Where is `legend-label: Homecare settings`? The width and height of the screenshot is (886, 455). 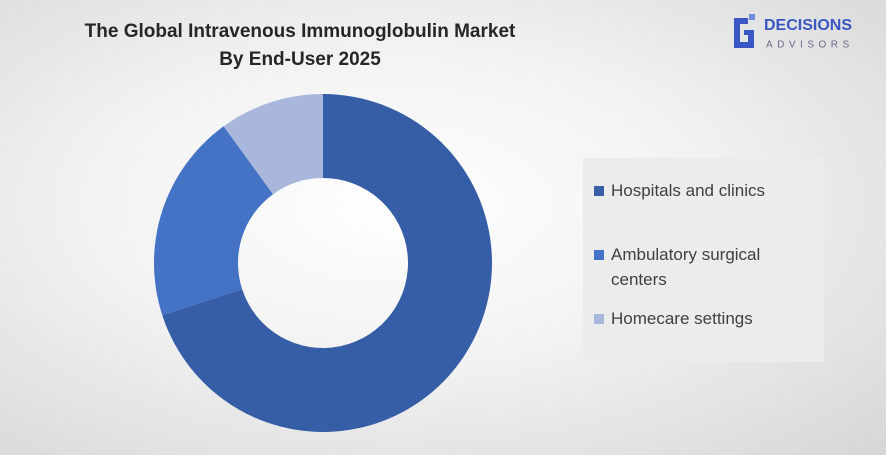
legend-label: Homecare settings is located at coordinates (682, 318).